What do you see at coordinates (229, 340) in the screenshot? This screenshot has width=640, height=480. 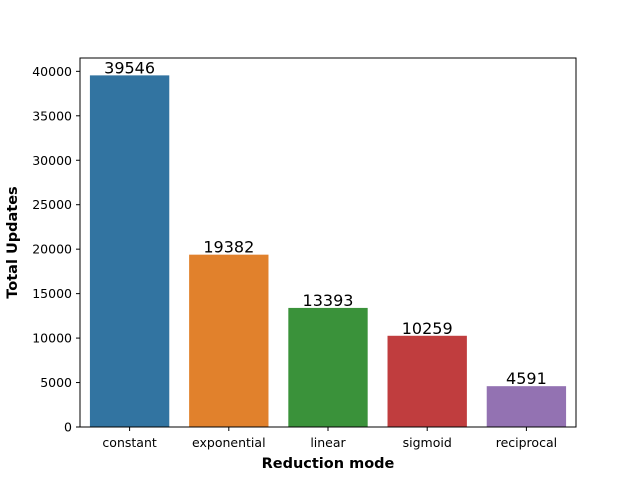 I see `bar-exponential` at bounding box center [229, 340].